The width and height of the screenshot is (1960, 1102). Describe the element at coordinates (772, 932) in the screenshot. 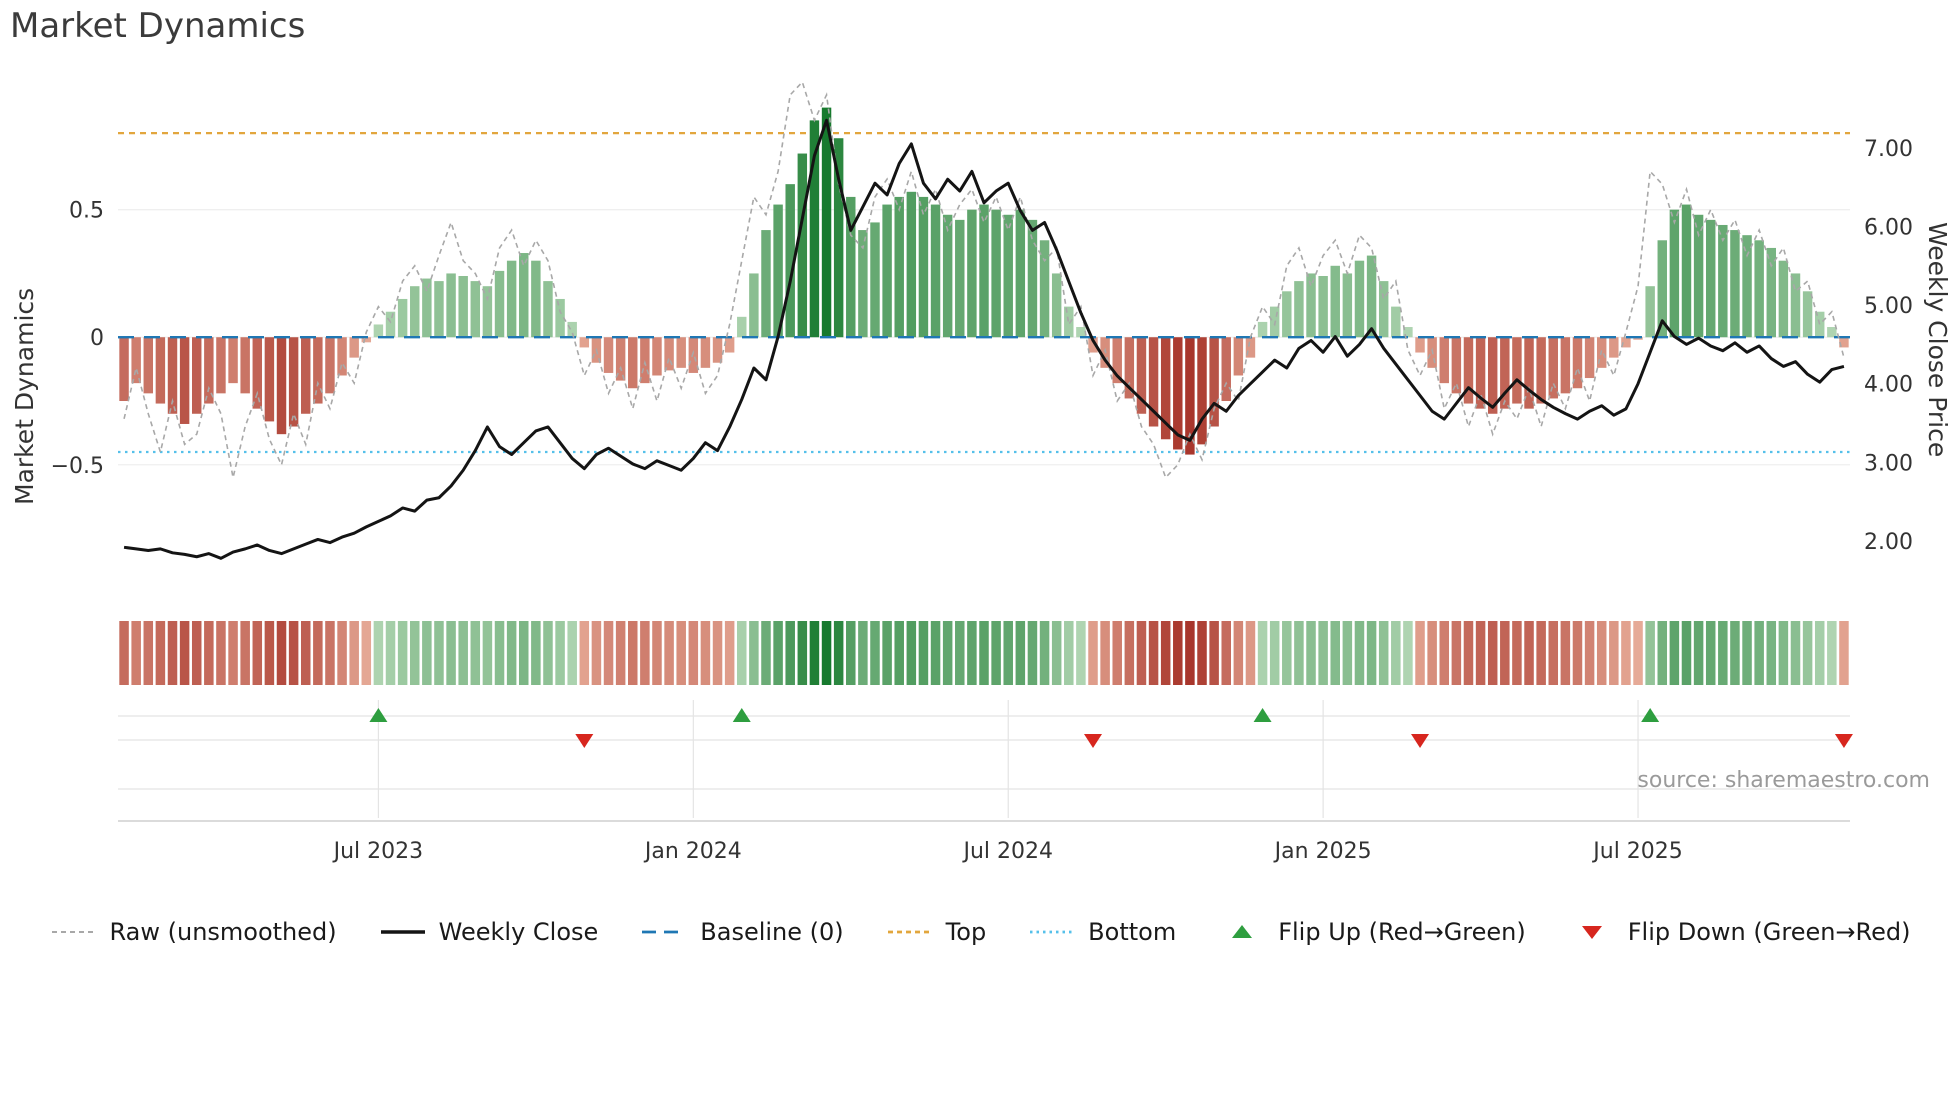

I see `legend-label: Baseline (0)` at that location.